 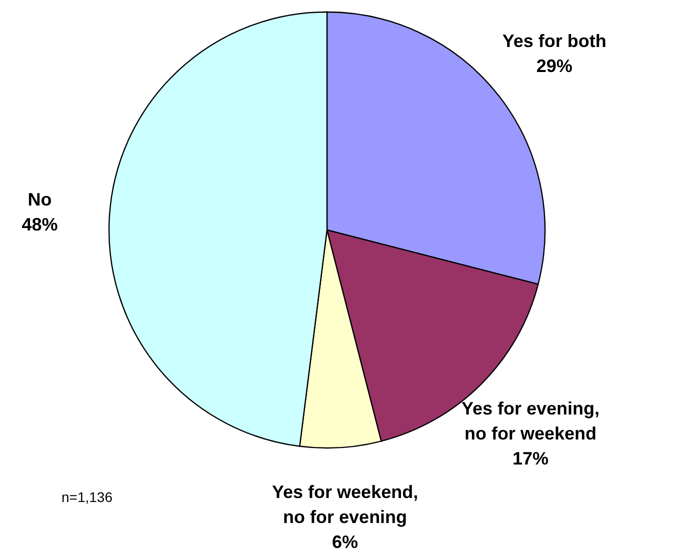 What do you see at coordinates (345, 542) in the screenshot?
I see `data-label: 6%` at bounding box center [345, 542].